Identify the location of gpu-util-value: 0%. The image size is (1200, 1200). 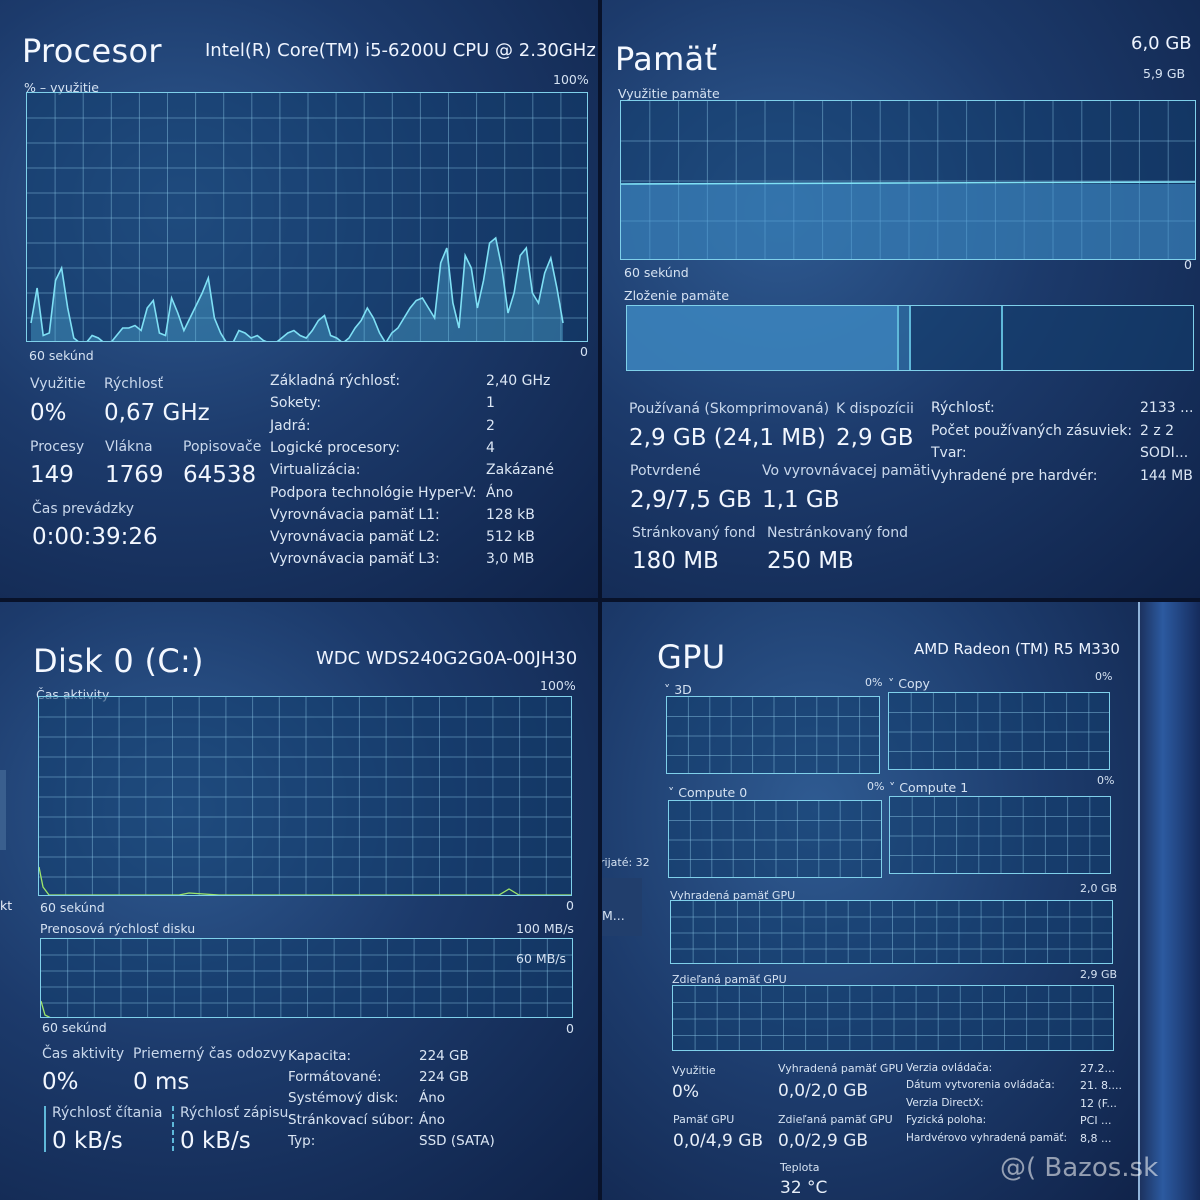
(685, 1092).